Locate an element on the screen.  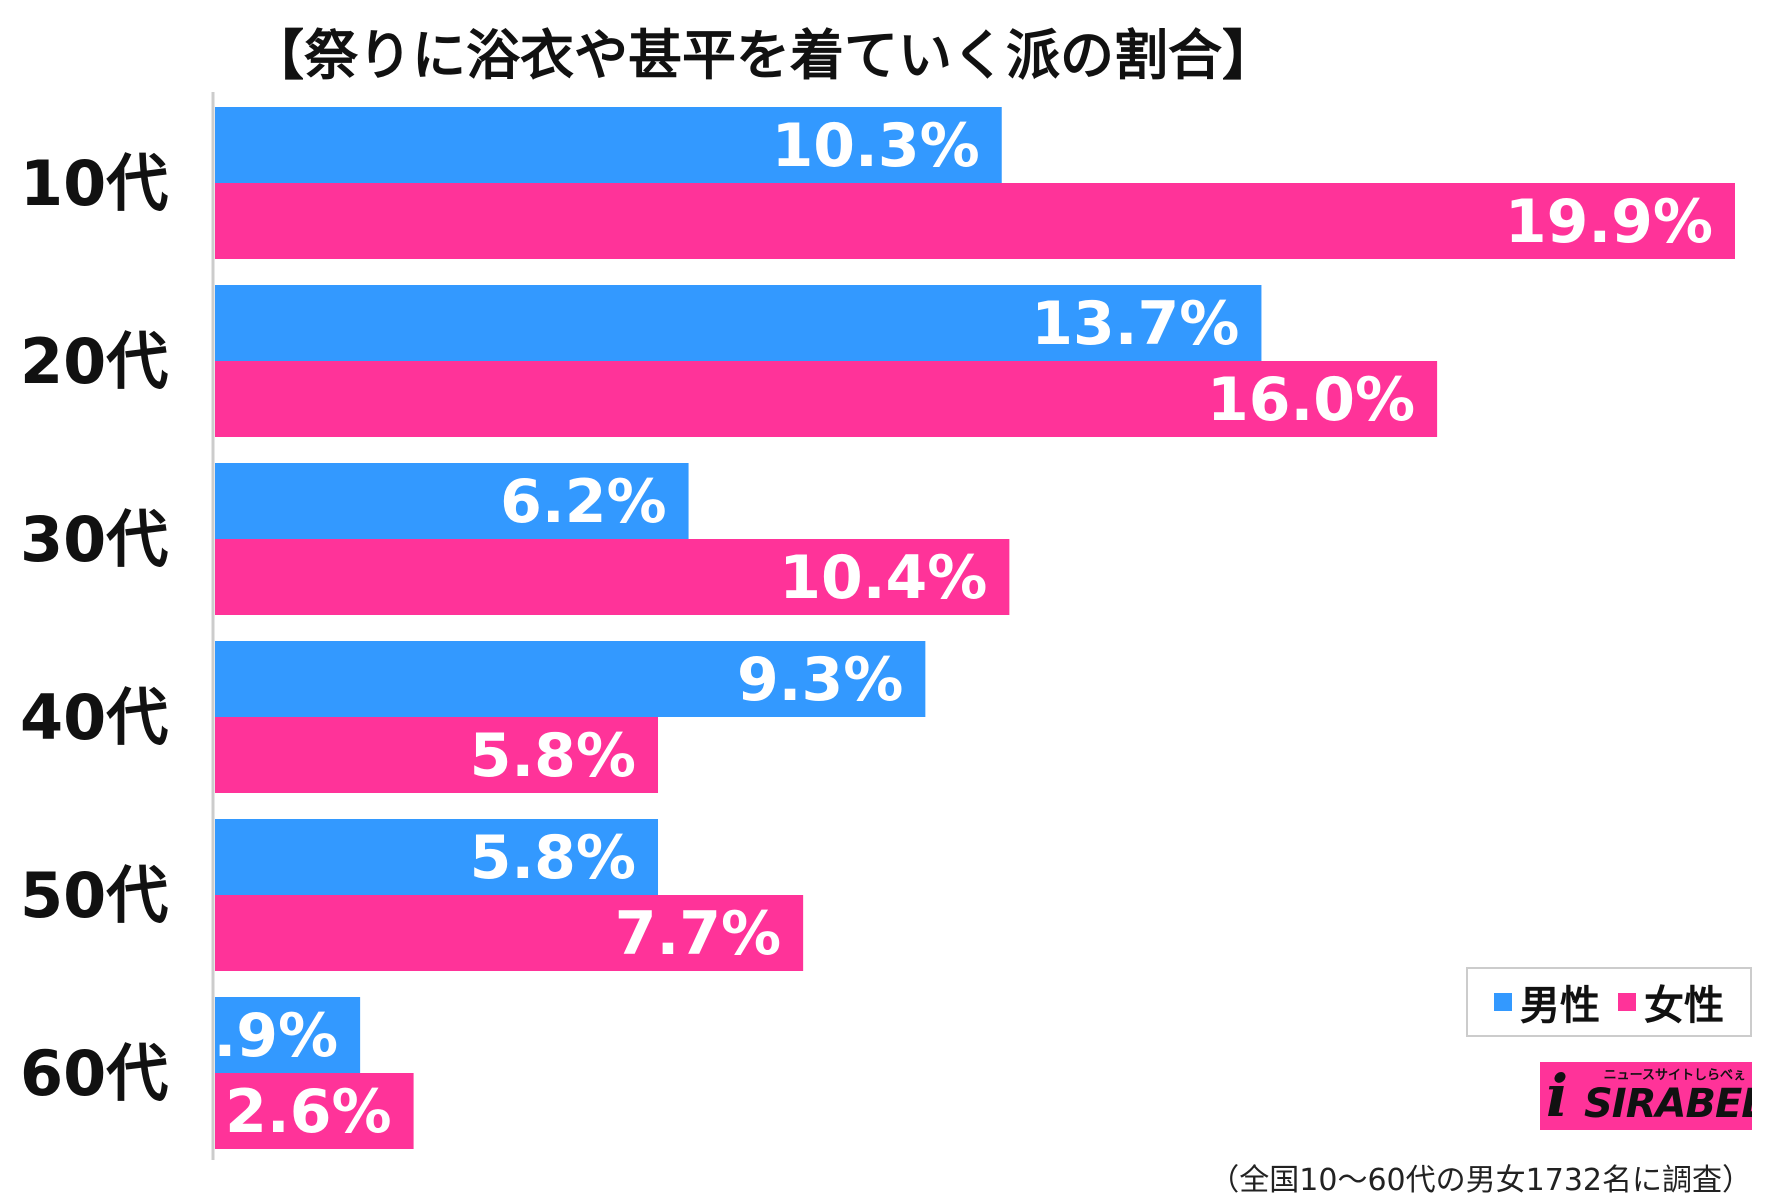
logo-mark: i is located at coordinates (1557, 1096).